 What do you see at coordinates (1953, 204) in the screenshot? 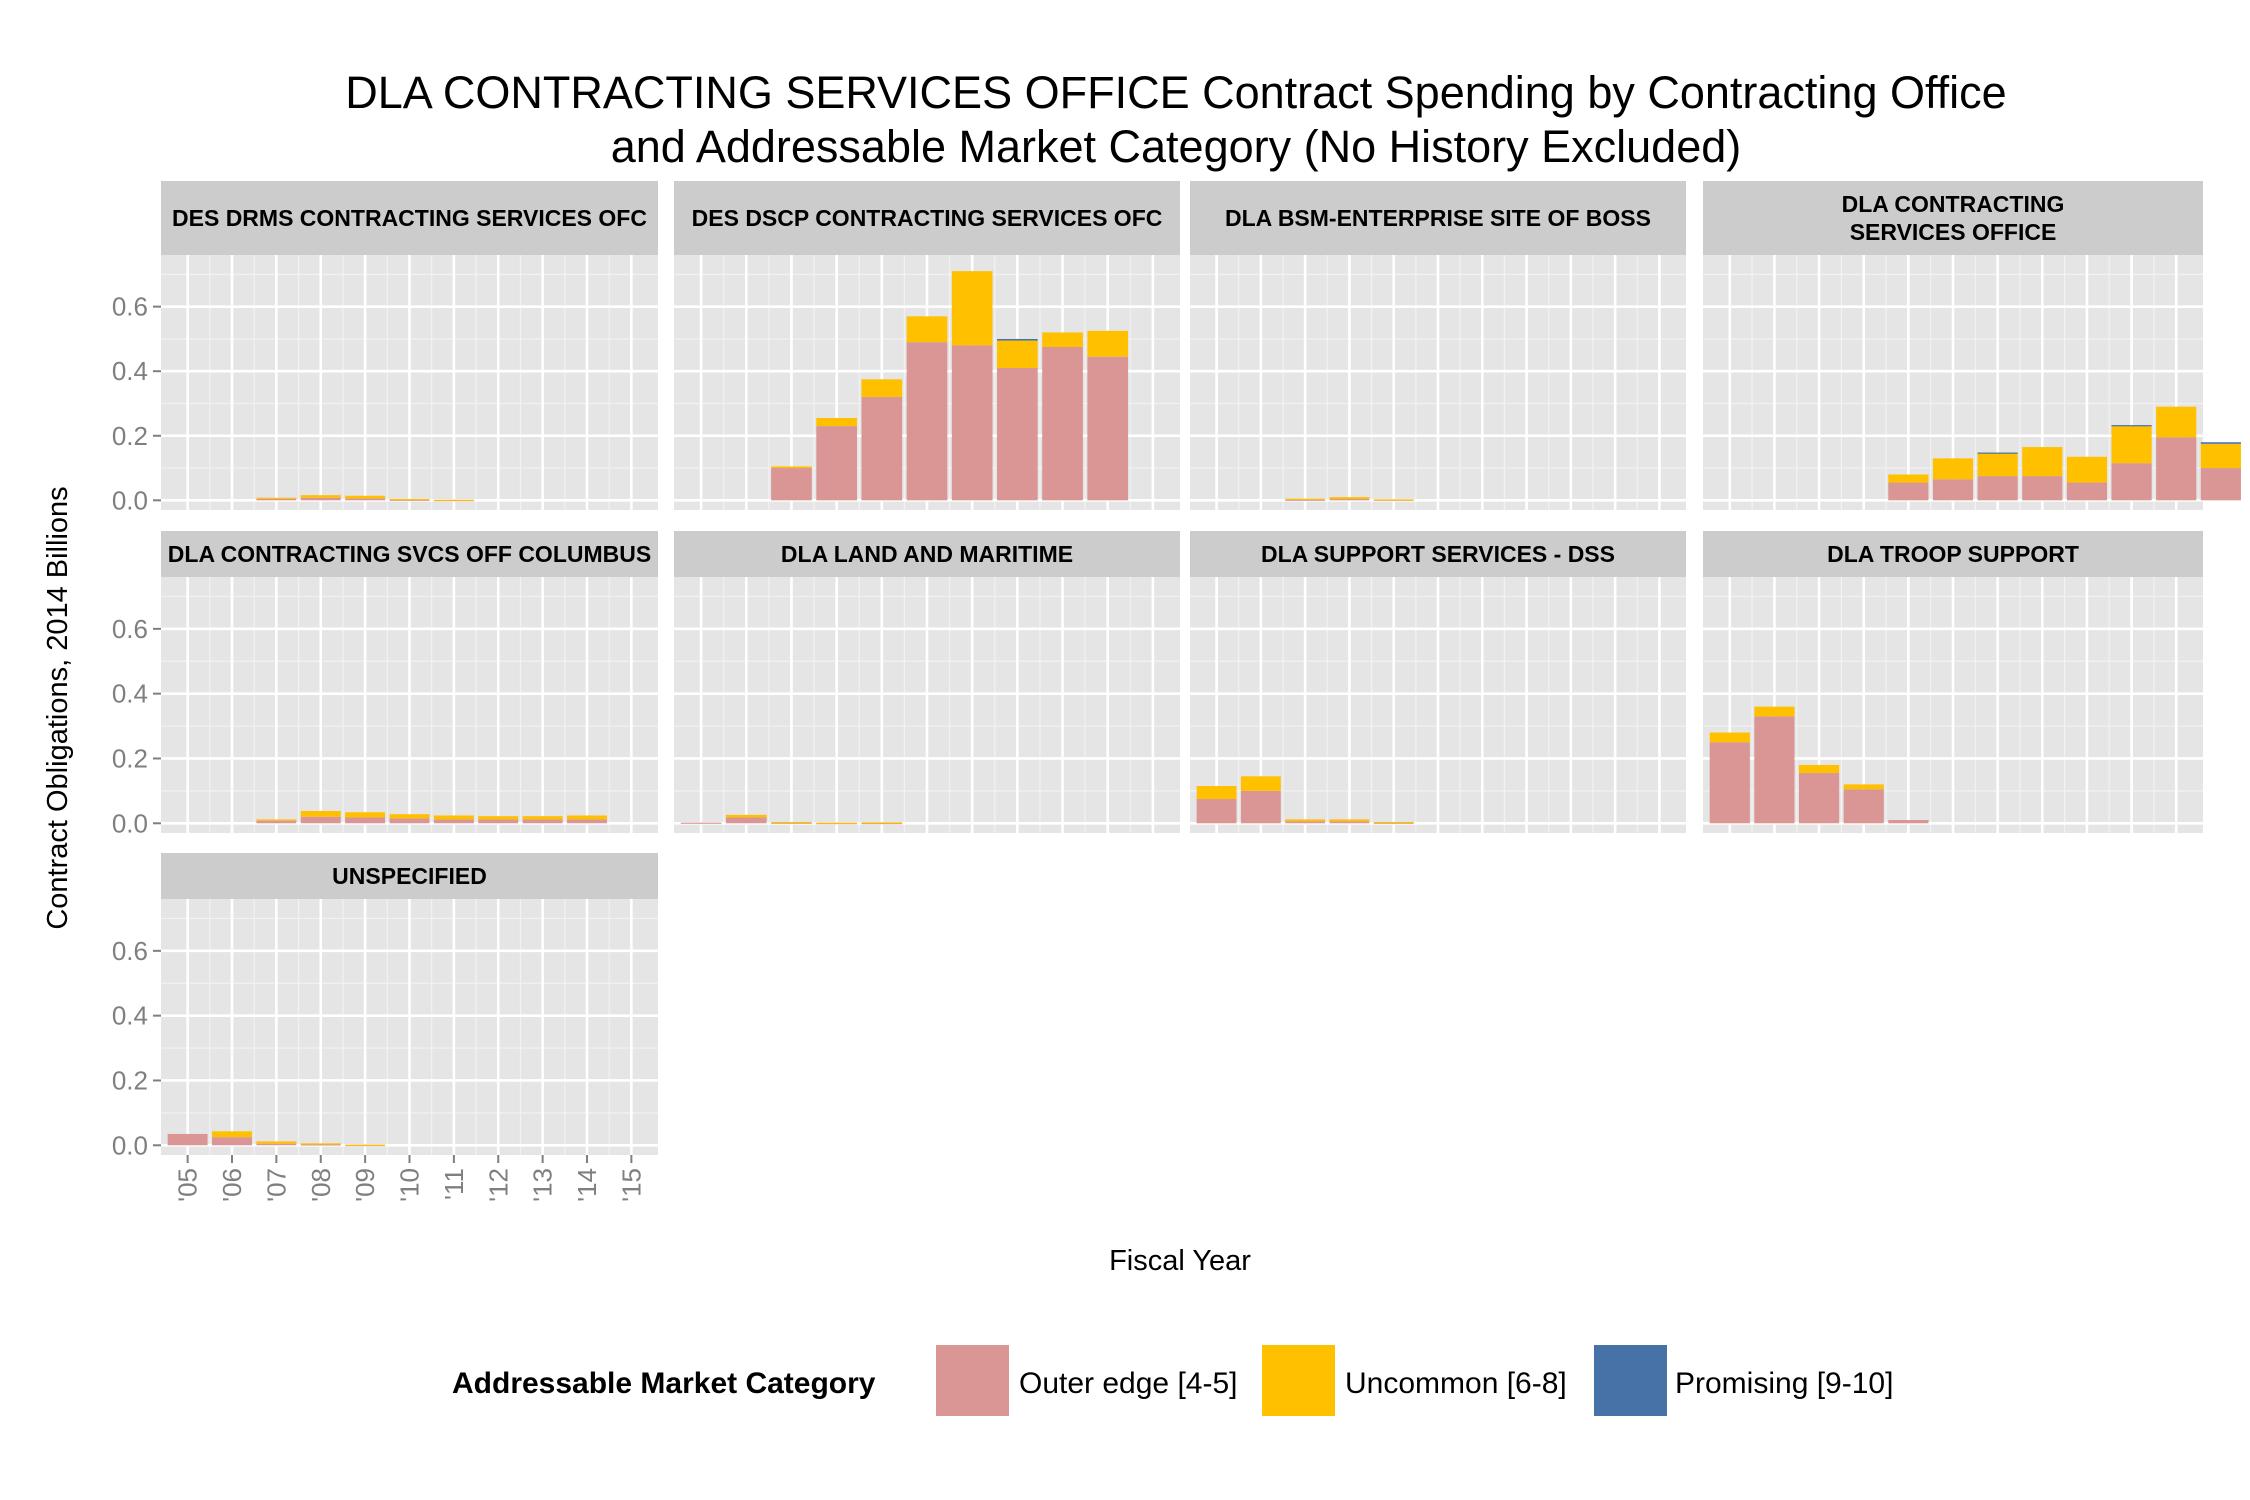
I see `facet-strip-label: DLA CONTRACTING` at bounding box center [1953, 204].